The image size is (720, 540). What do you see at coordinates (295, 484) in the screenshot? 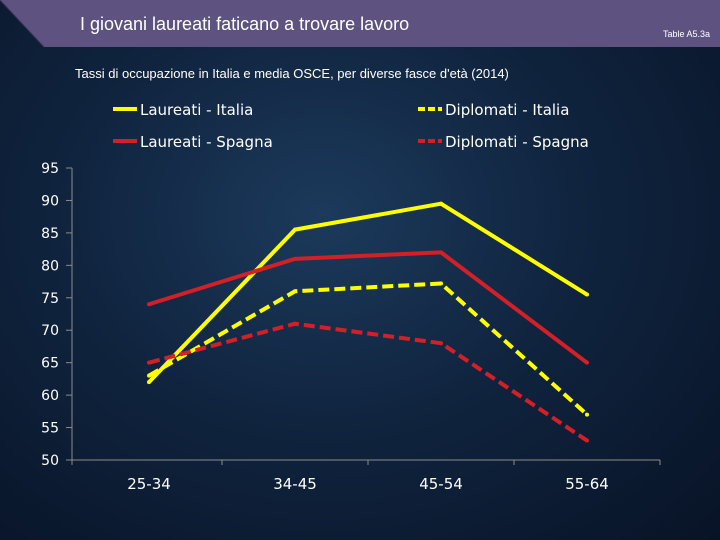
I see `x-tick-label: 34-45` at bounding box center [295, 484].